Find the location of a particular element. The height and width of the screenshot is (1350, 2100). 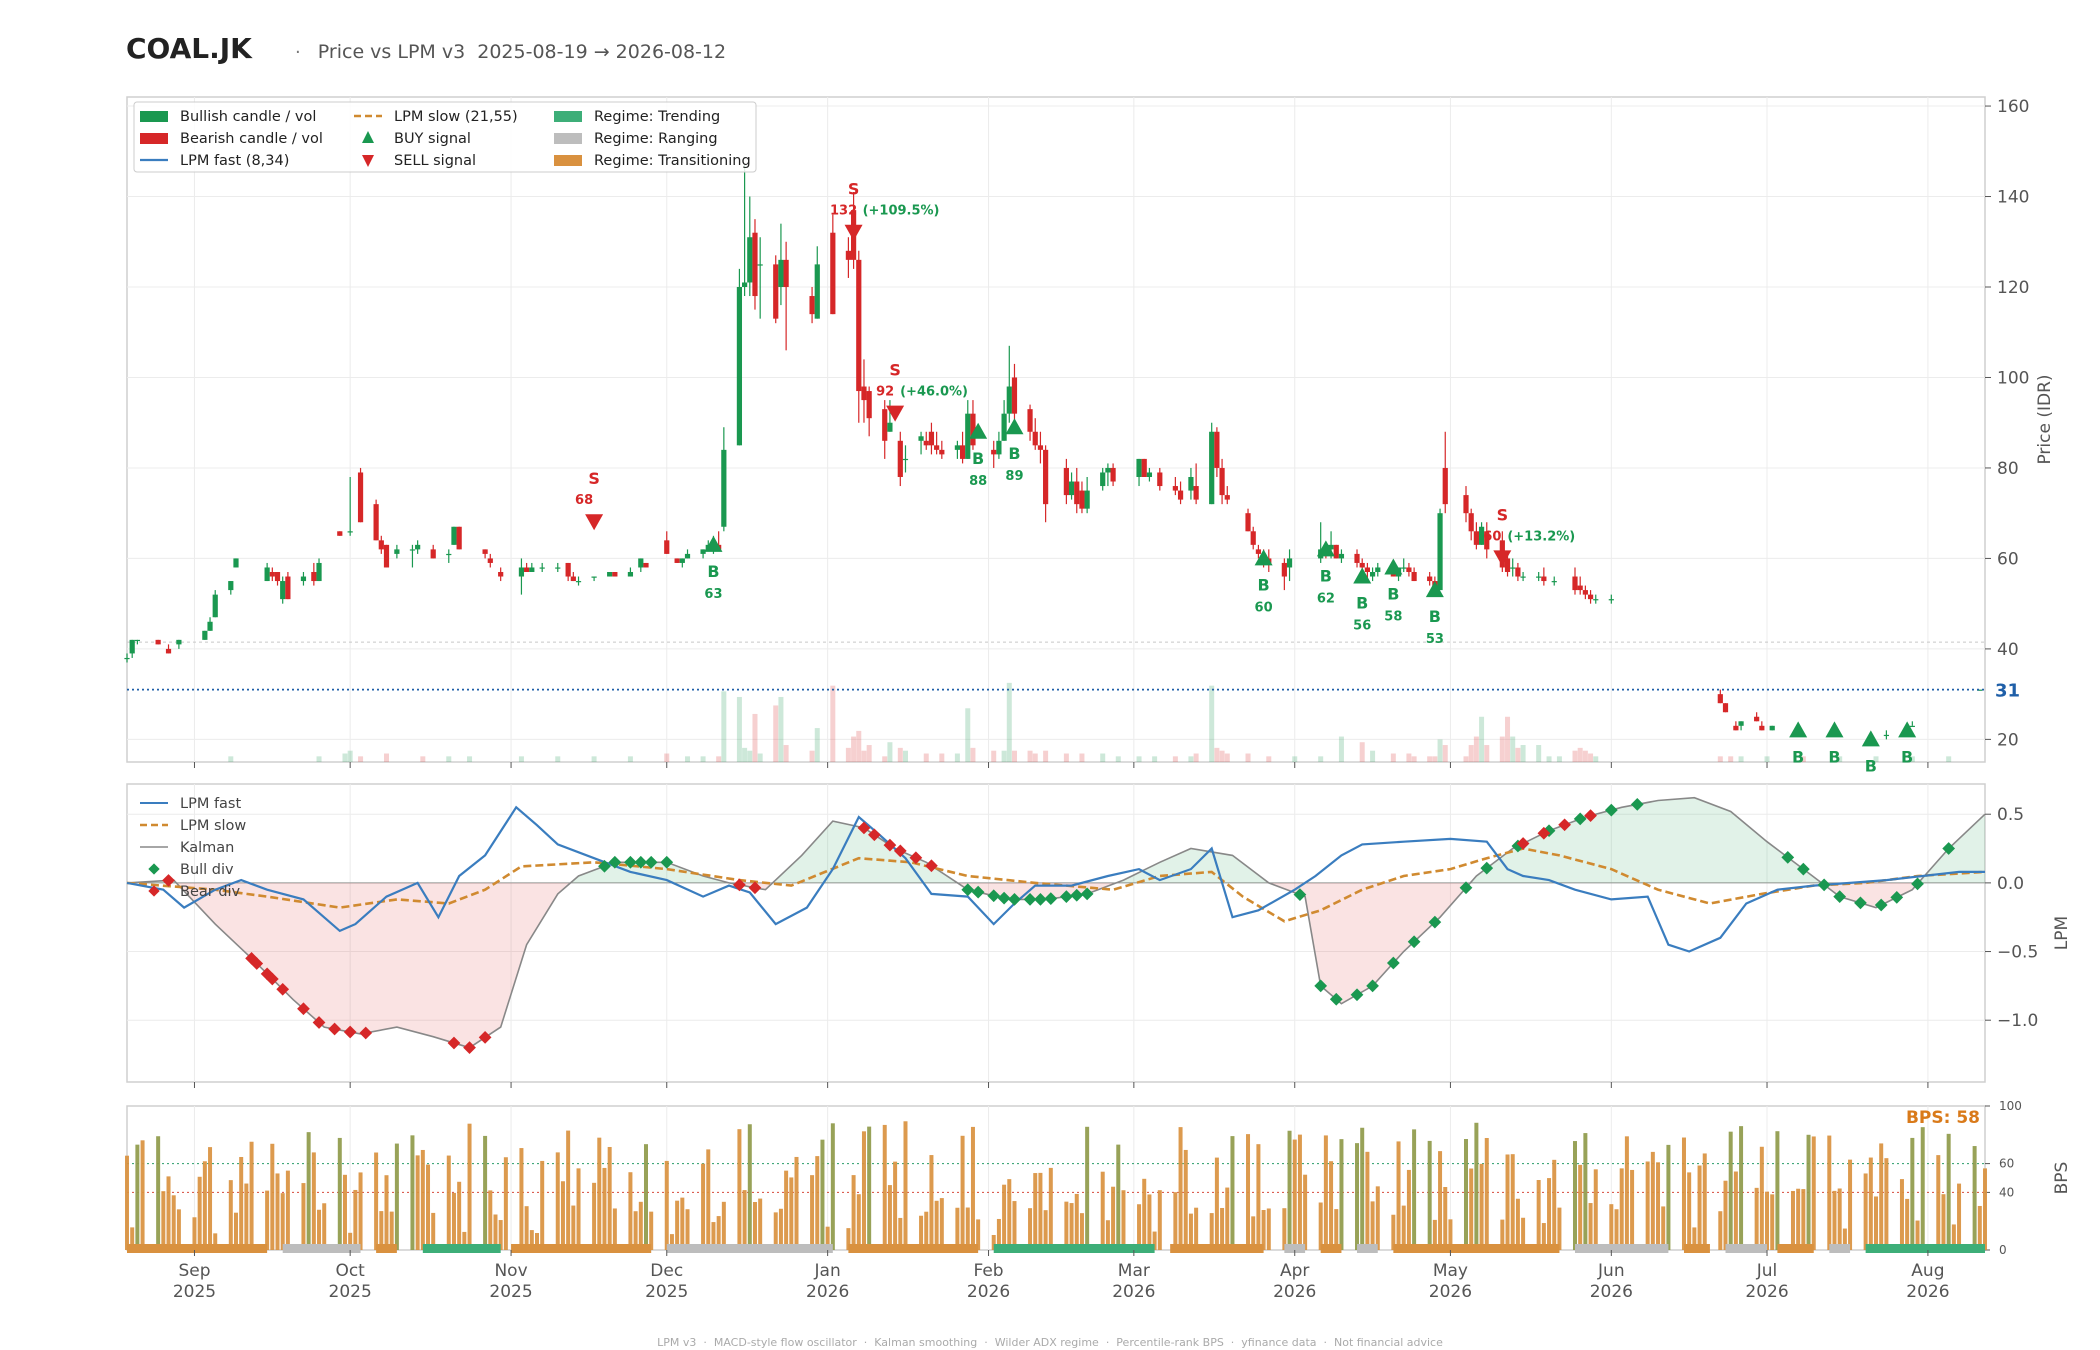

buy-signal-letter: B is located at coordinates (1014, 453).